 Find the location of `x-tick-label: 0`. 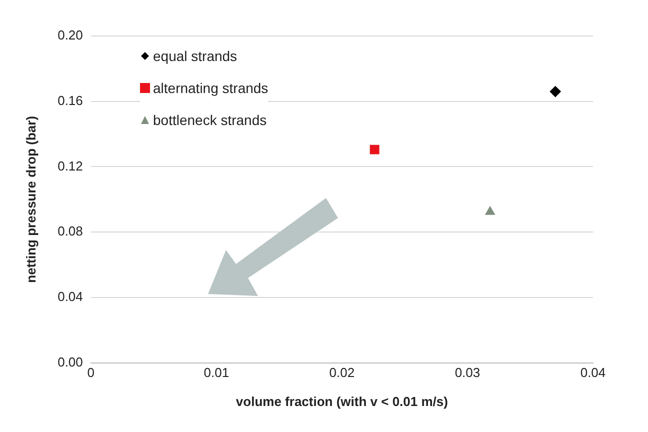

x-tick-label: 0 is located at coordinates (91, 372).